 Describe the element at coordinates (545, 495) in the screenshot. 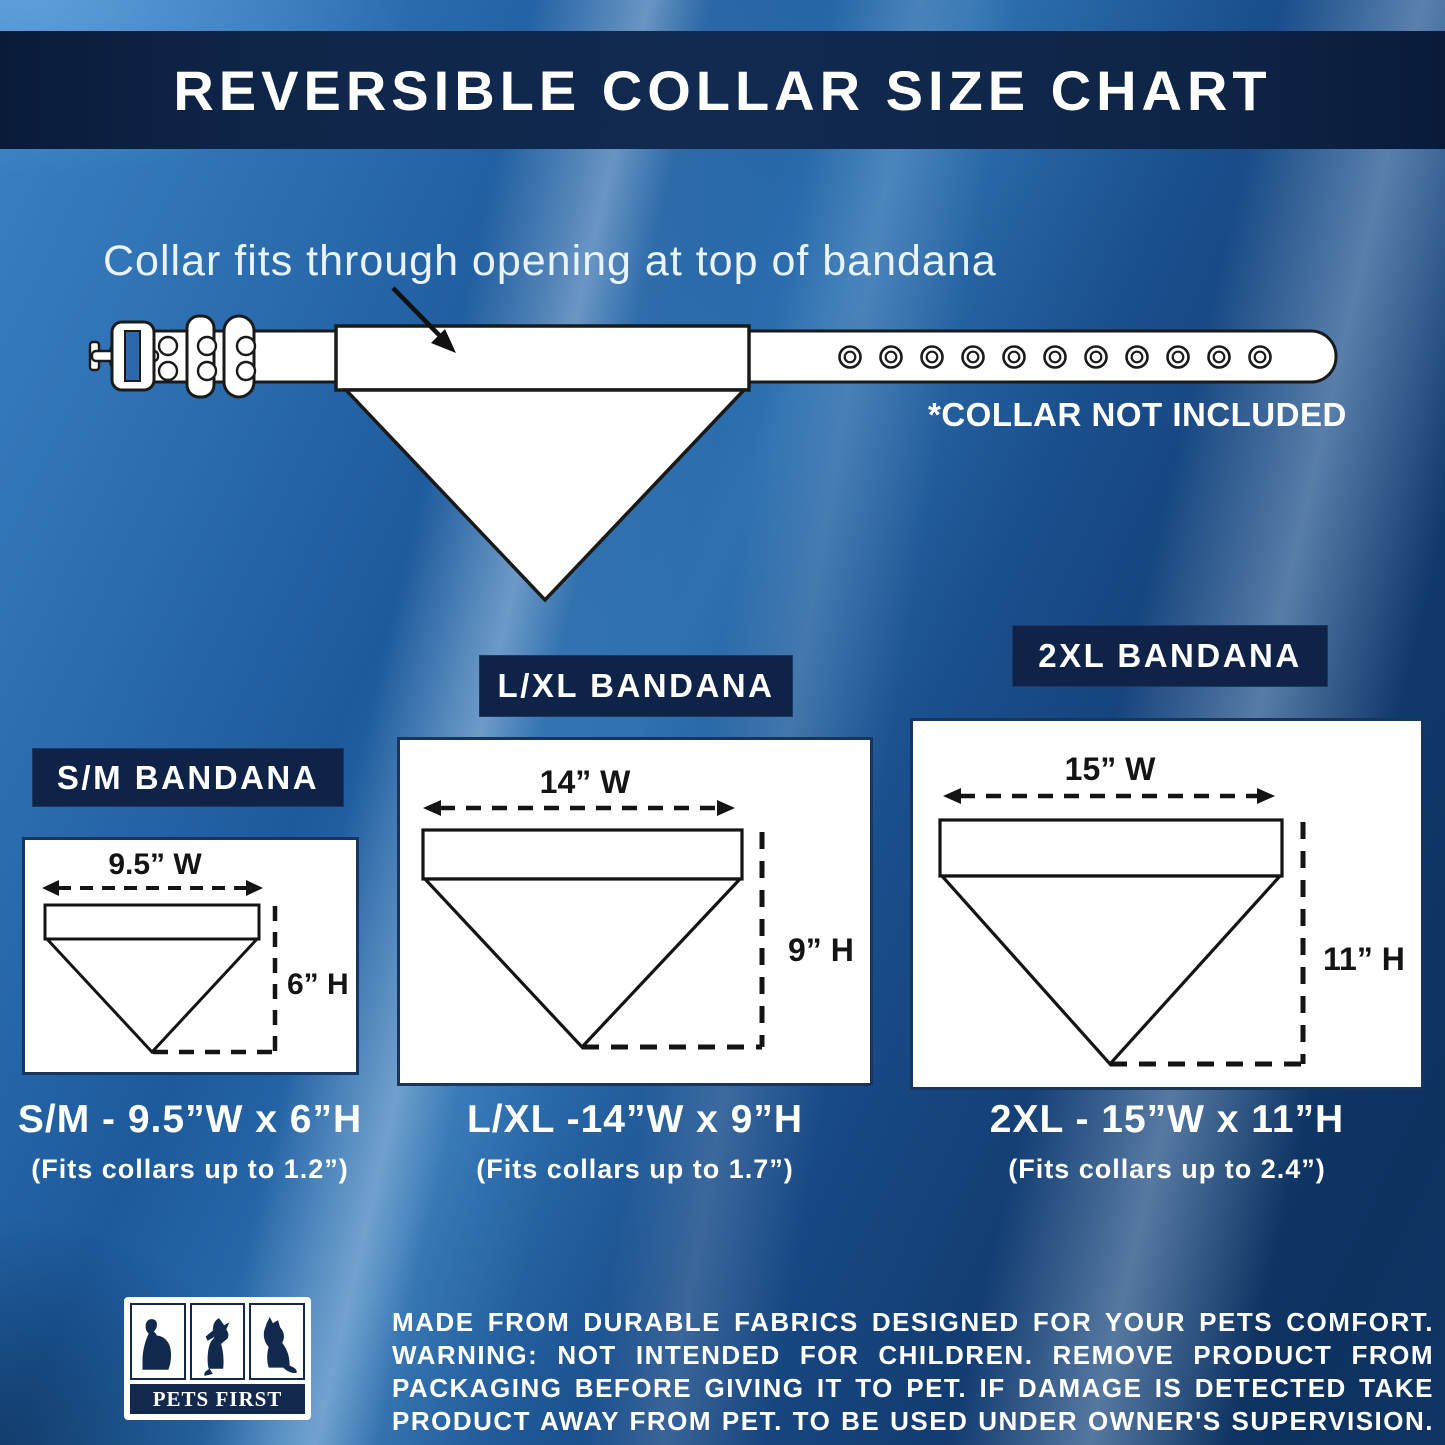

I see `bandana-triangle` at that location.